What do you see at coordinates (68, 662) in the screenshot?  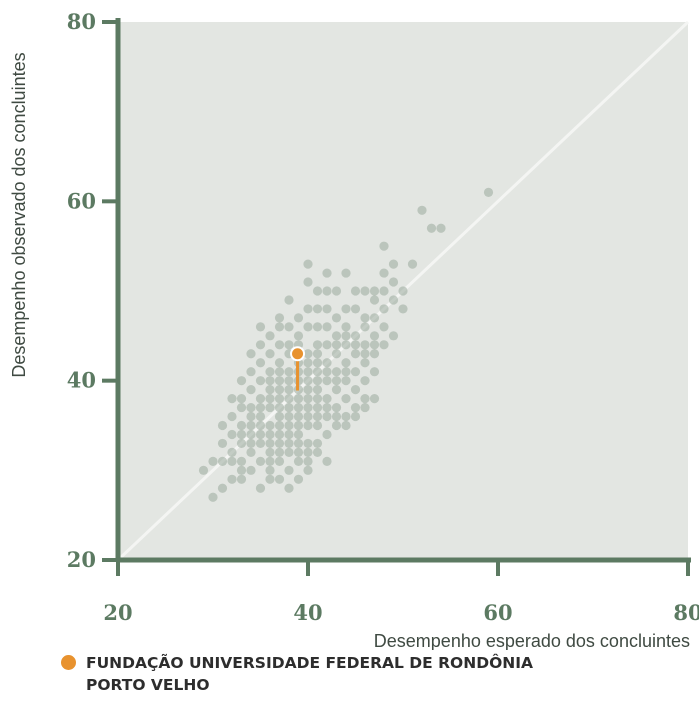 I see `legend-highlight-marker` at bounding box center [68, 662].